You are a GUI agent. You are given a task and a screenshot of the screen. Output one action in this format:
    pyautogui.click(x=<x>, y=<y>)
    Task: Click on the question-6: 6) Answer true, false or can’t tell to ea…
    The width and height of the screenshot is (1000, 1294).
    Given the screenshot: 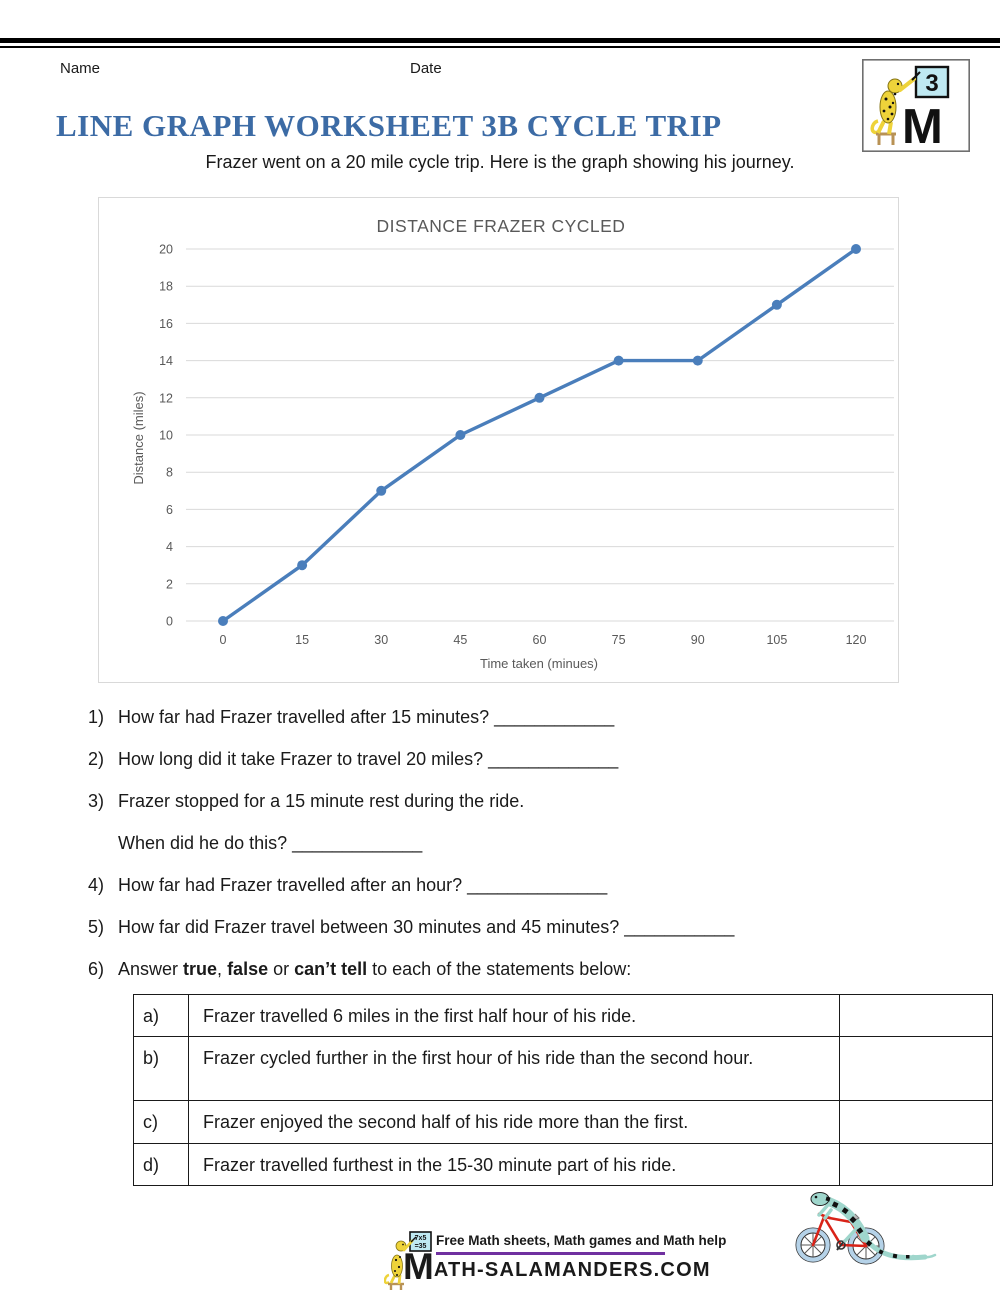 What is the action you would take?
    pyautogui.click(x=528, y=969)
    